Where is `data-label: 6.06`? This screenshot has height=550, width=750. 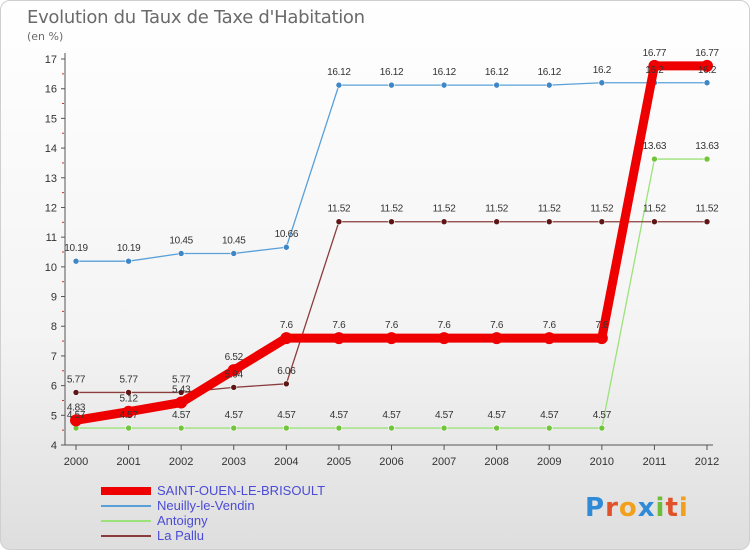 data-label: 6.06 is located at coordinates (286, 371).